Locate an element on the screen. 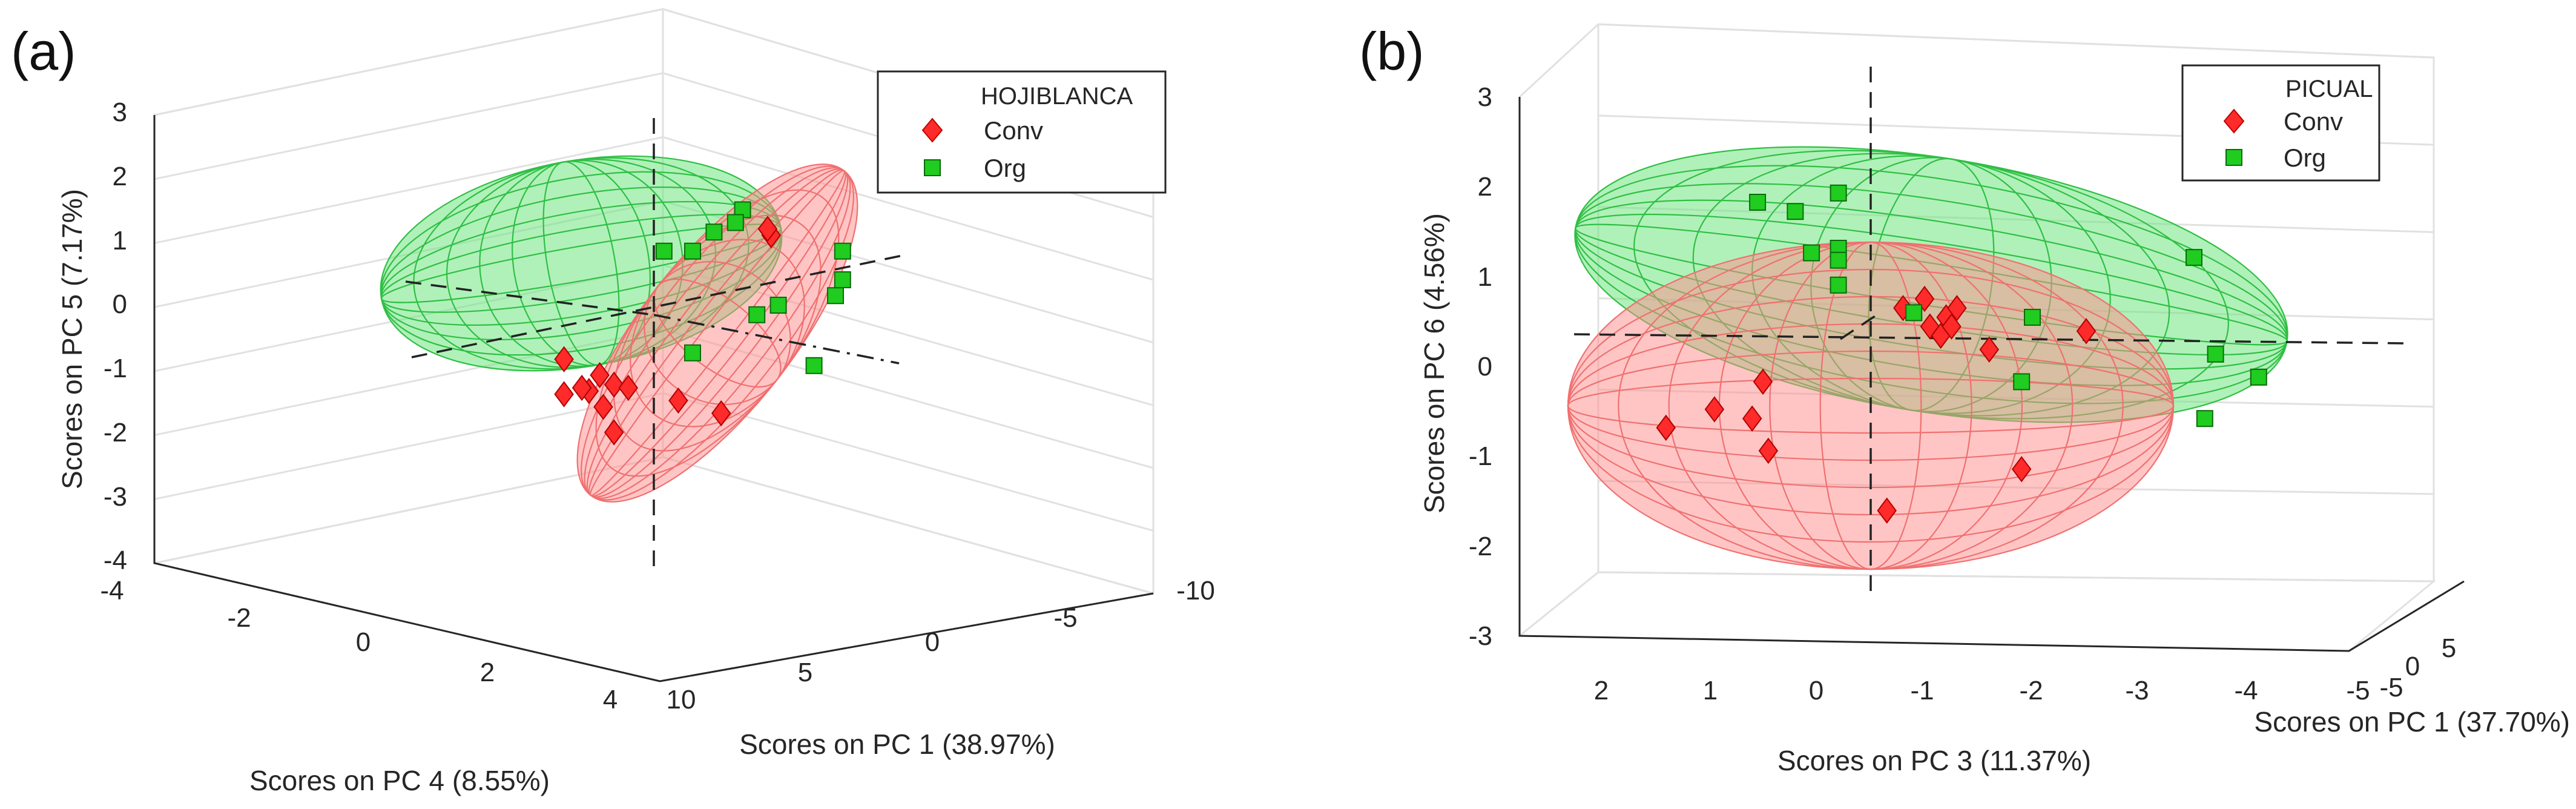 This screenshot has width=2576, height=809. panel-b-z-label: Scores on PC 6 (4.56%) is located at coordinates (1434, 363).